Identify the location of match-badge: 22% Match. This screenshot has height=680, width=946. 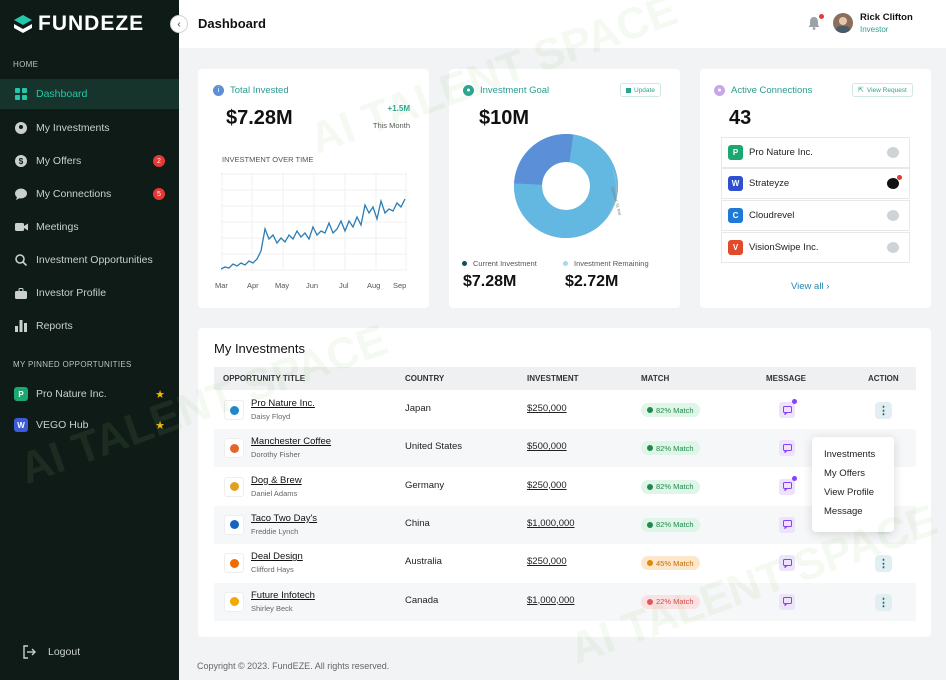
(670, 601).